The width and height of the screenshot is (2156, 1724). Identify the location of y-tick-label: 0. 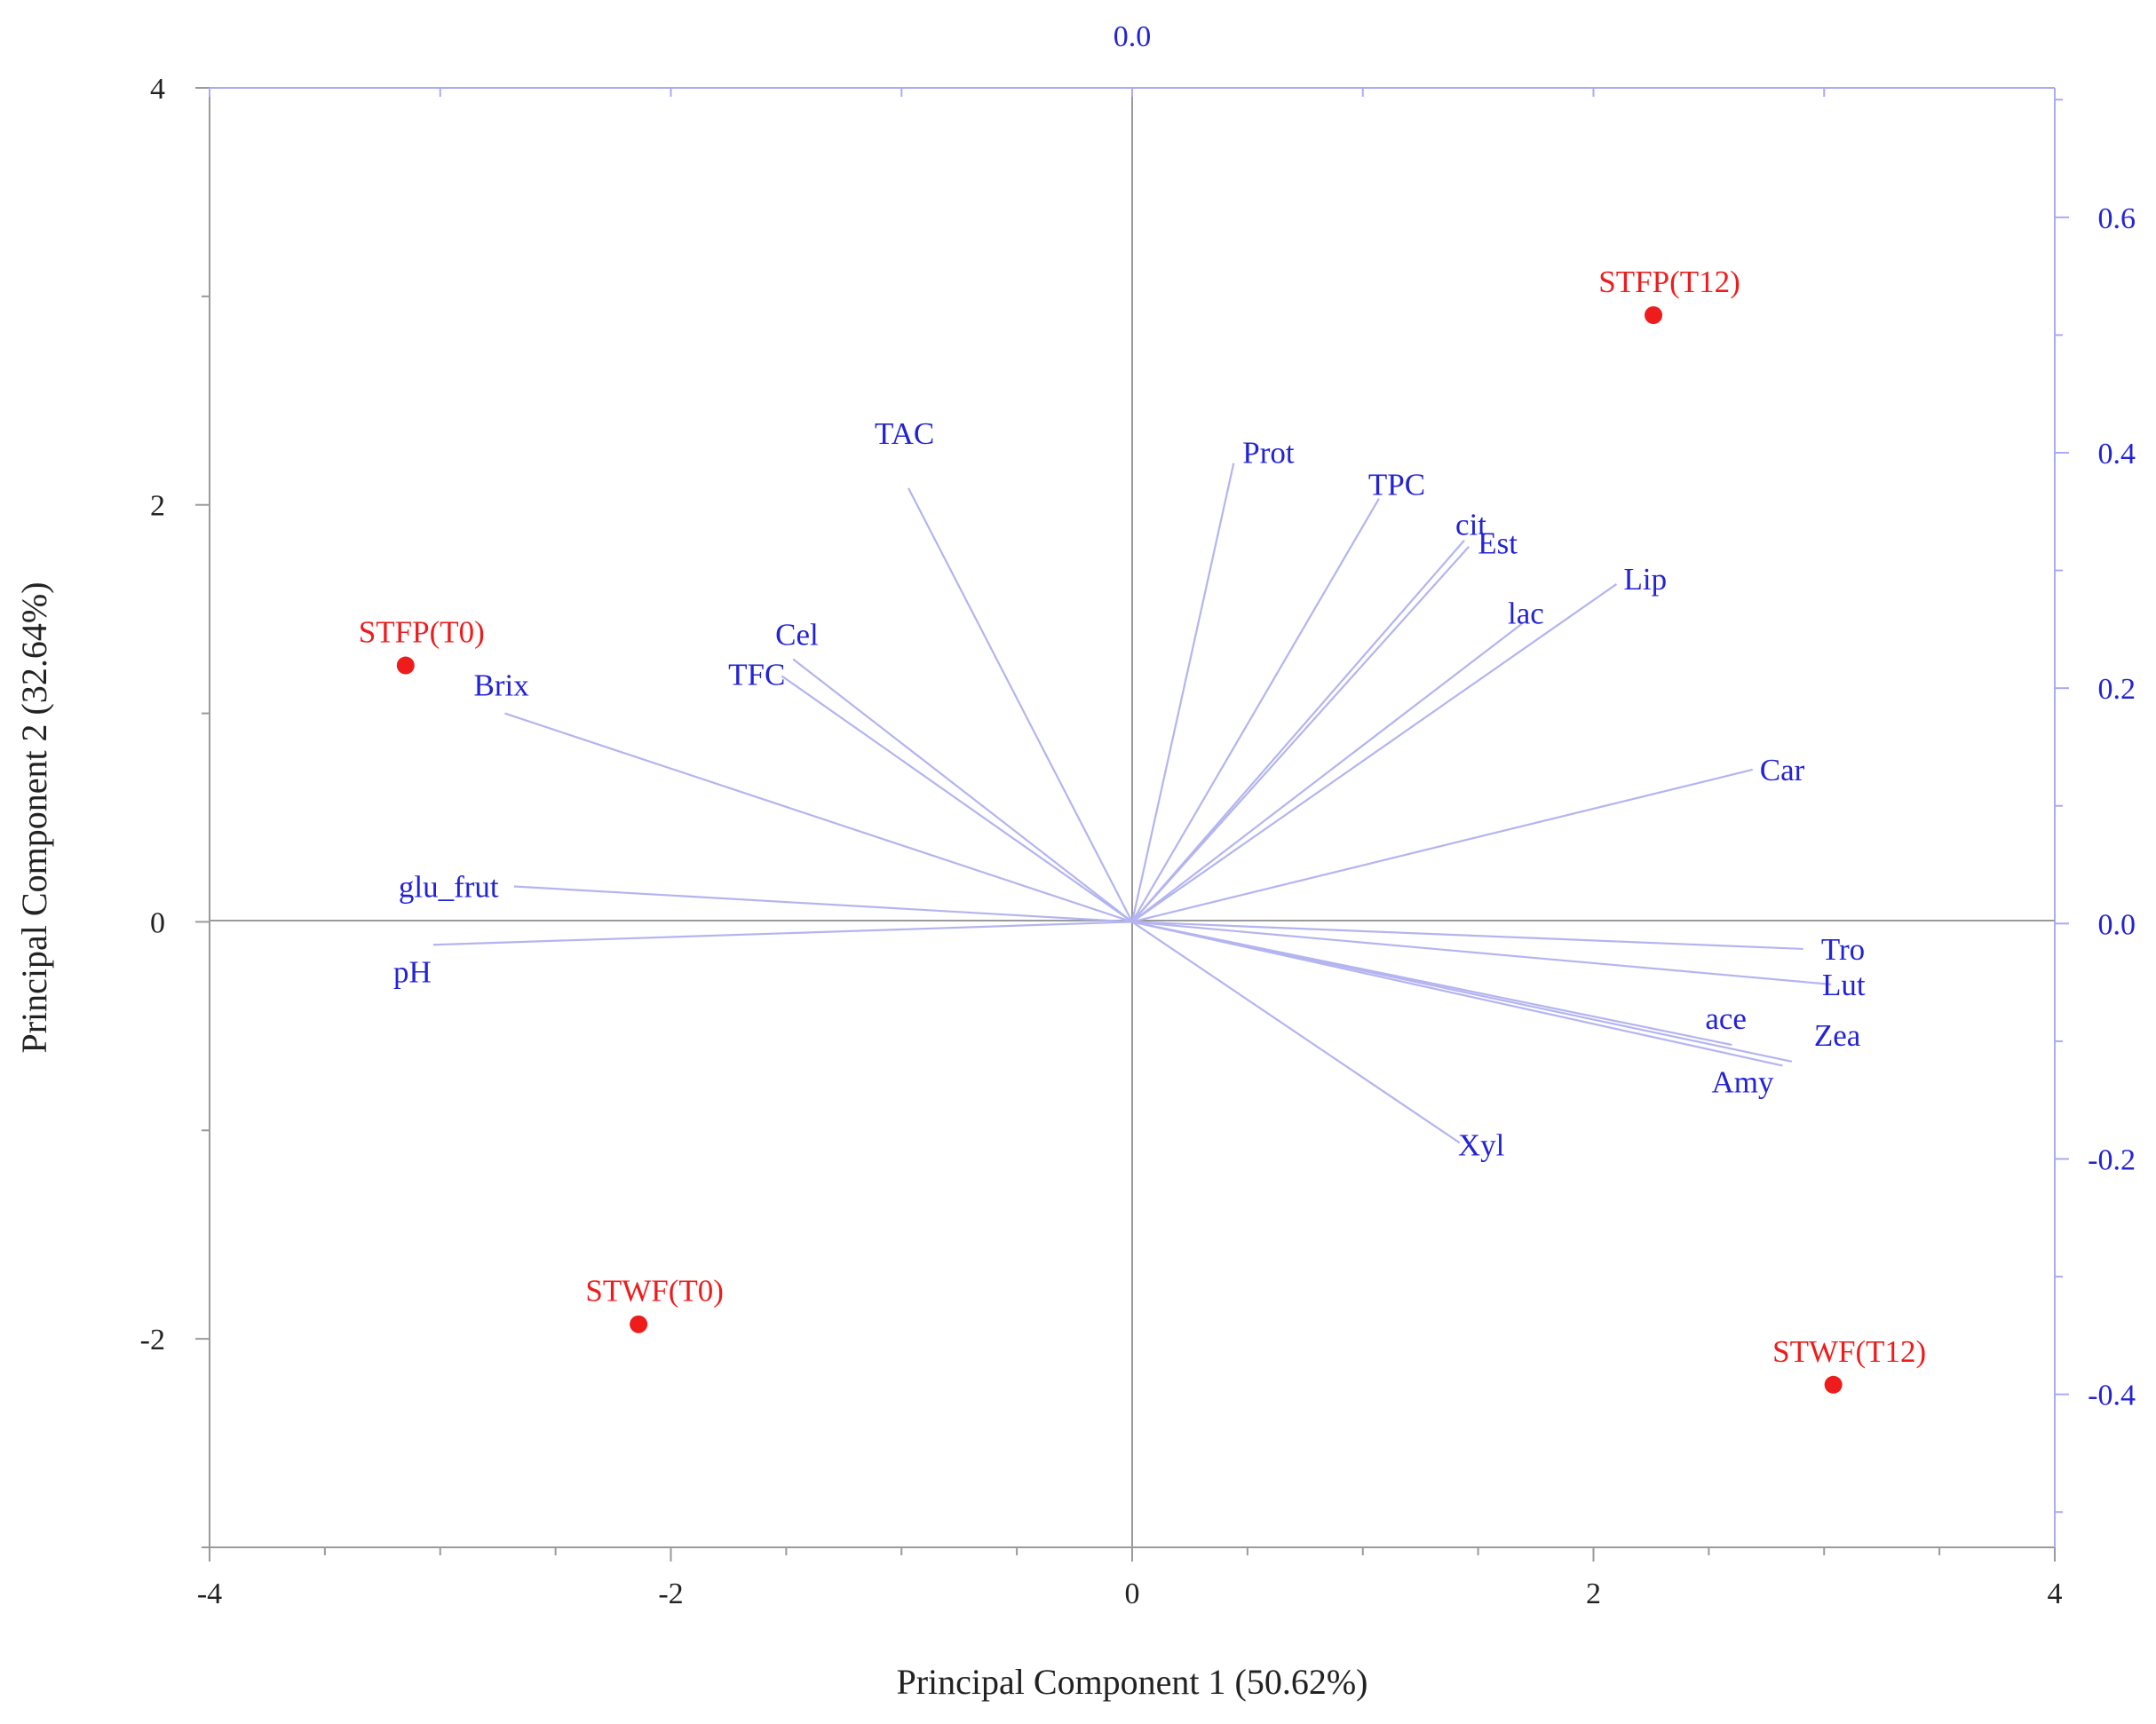
(157, 923).